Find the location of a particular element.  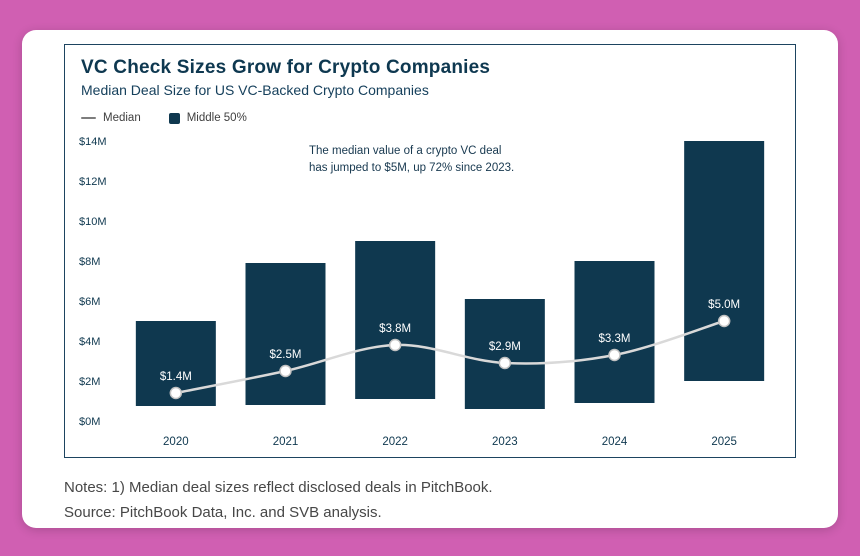

median-dot-2020 is located at coordinates (176, 393).